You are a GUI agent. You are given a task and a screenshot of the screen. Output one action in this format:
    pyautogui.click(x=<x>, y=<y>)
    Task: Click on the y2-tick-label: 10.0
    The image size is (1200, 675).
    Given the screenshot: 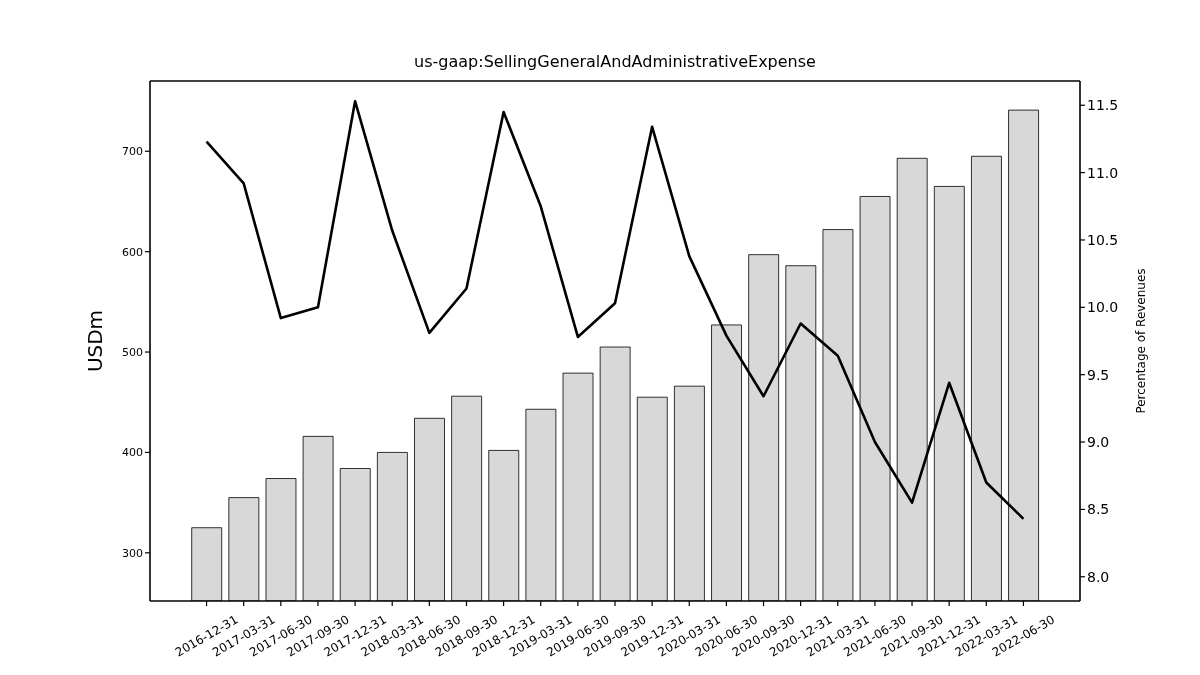 What is the action you would take?
    pyautogui.click(x=1103, y=307)
    